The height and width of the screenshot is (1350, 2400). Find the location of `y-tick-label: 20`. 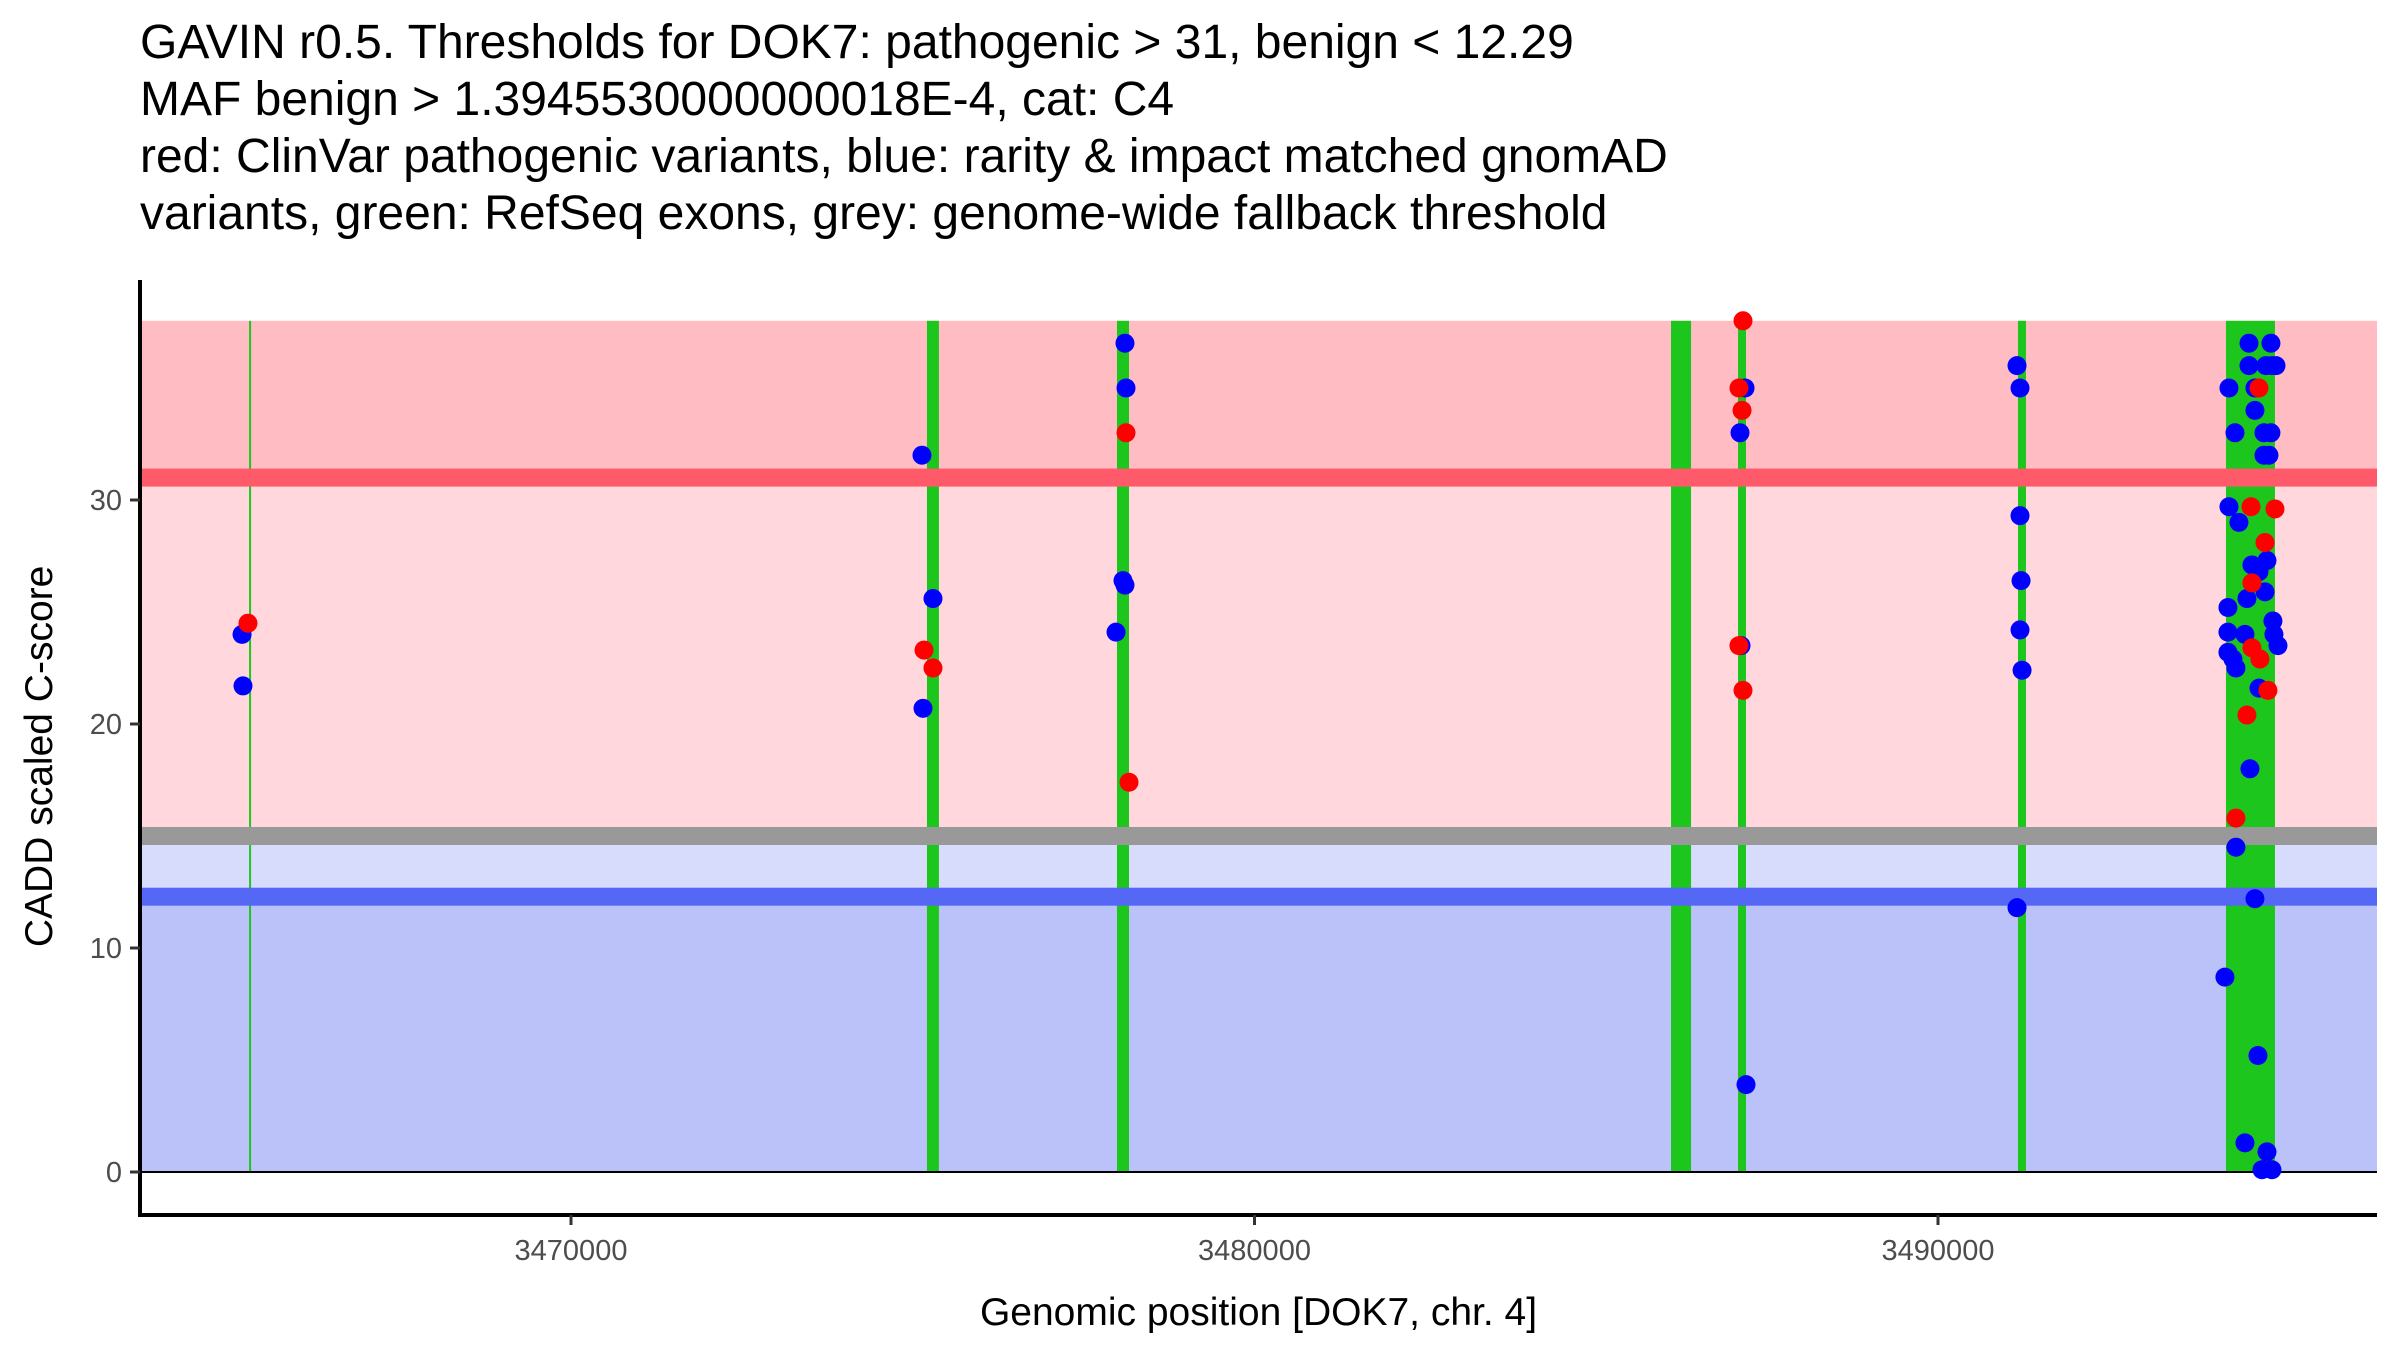

y-tick-label: 20 is located at coordinates (106, 725).